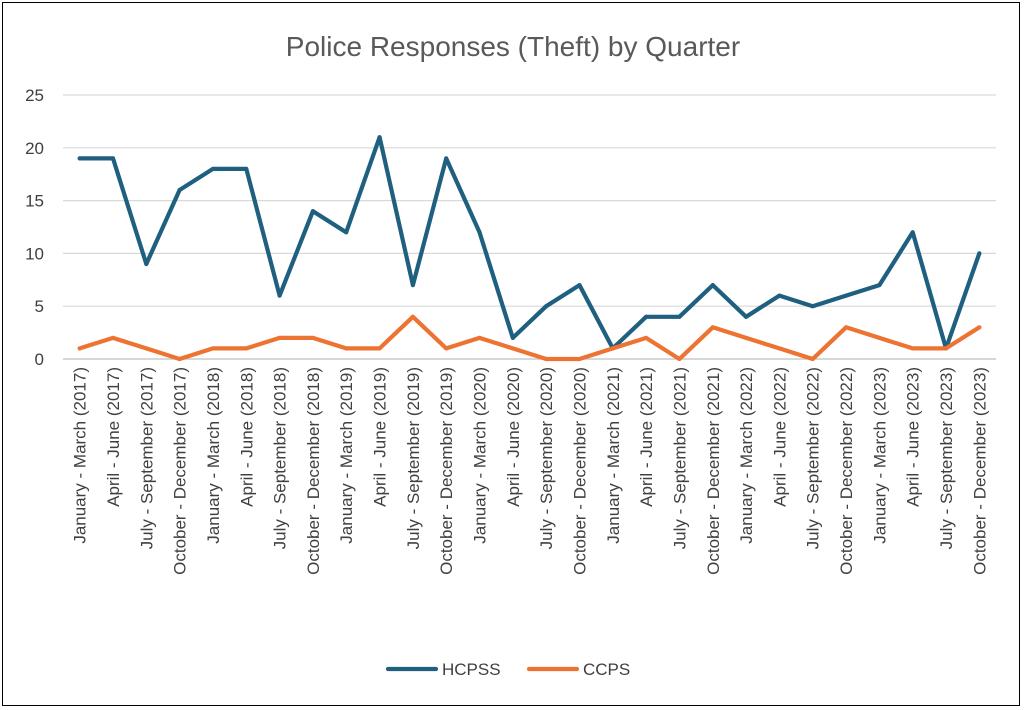 This screenshot has width=1024, height=710. I want to click on x-tick-label: April - June (2019), so click(380, 437).